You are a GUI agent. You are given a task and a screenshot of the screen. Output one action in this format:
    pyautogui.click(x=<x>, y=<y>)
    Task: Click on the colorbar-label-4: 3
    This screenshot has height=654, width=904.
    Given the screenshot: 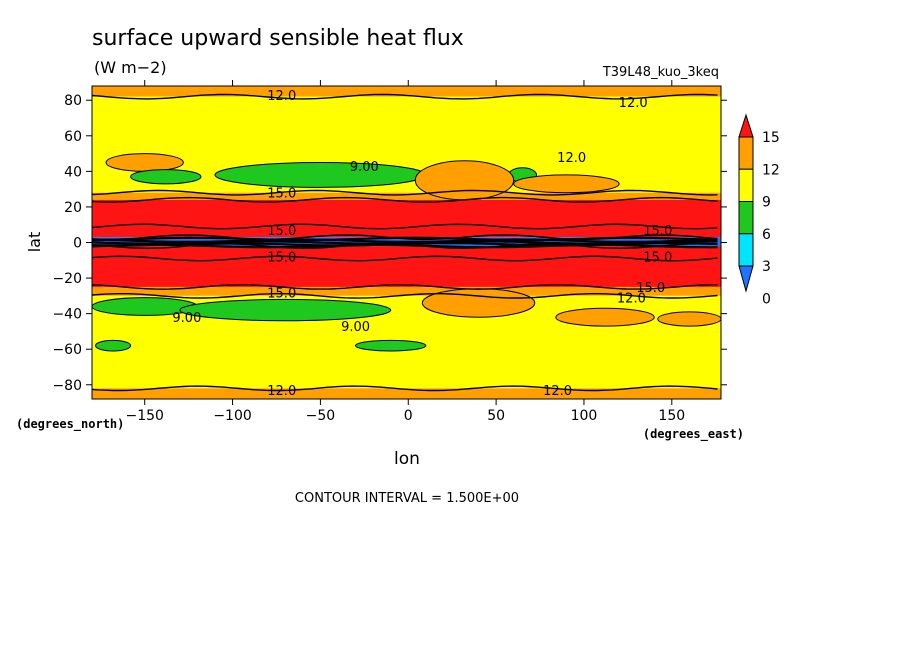 What is the action you would take?
    pyautogui.click(x=766, y=267)
    